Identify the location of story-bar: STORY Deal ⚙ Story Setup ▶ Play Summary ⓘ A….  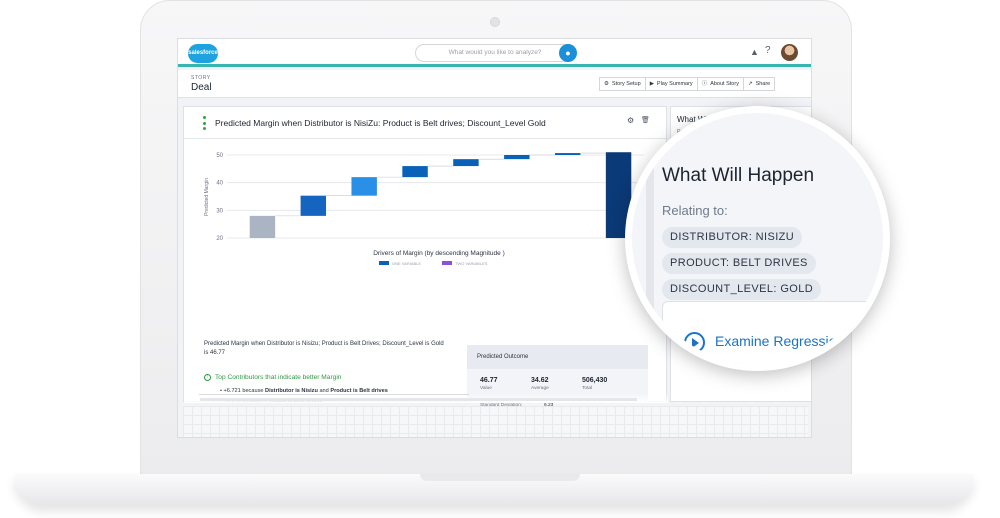
(494, 84).